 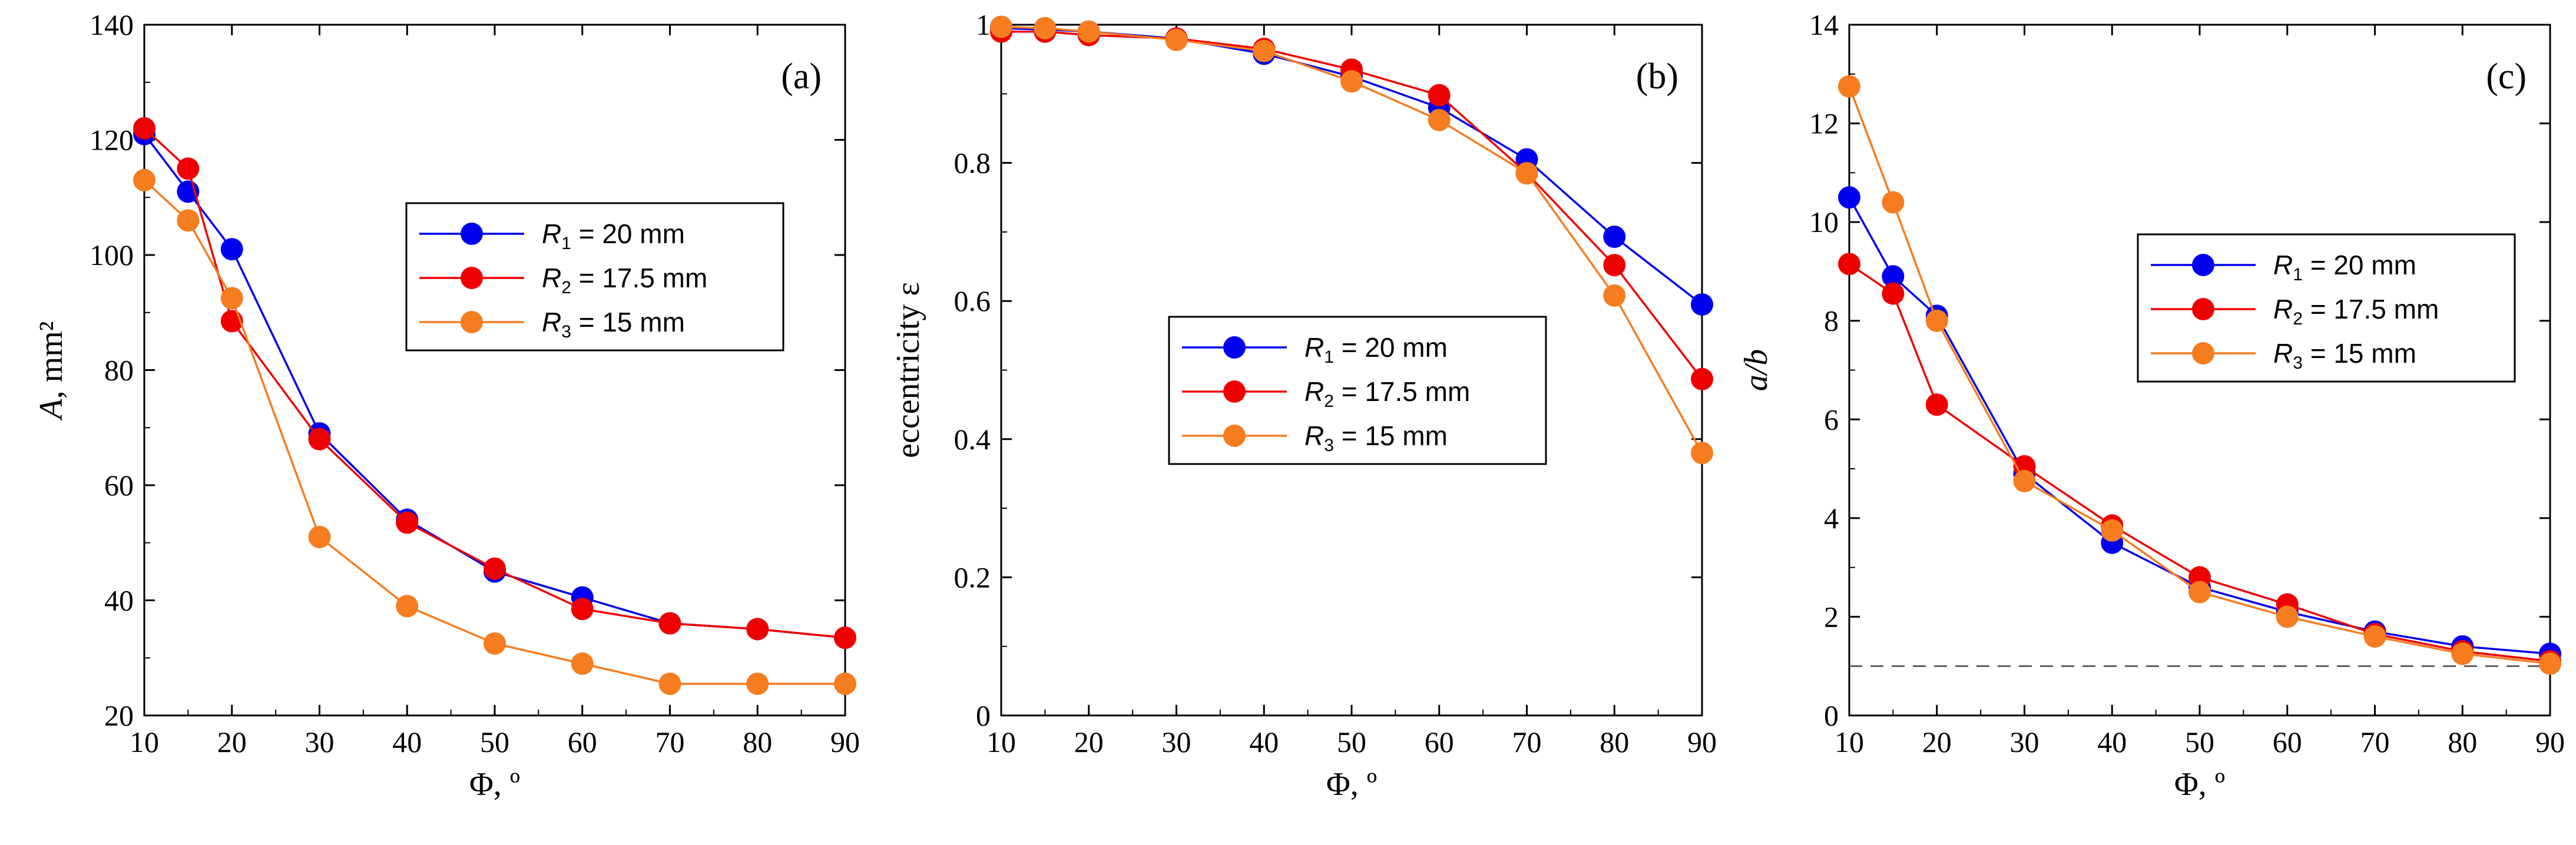 What do you see at coordinates (1831, 320) in the screenshot?
I see `y-tick-label: 8` at bounding box center [1831, 320].